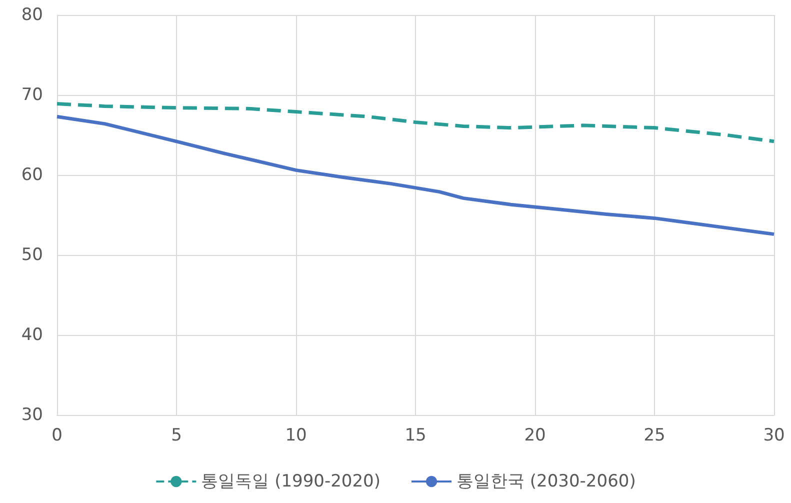 This screenshot has height=503, width=791. I want to click on x-tick-label: 20, so click(535, 436).